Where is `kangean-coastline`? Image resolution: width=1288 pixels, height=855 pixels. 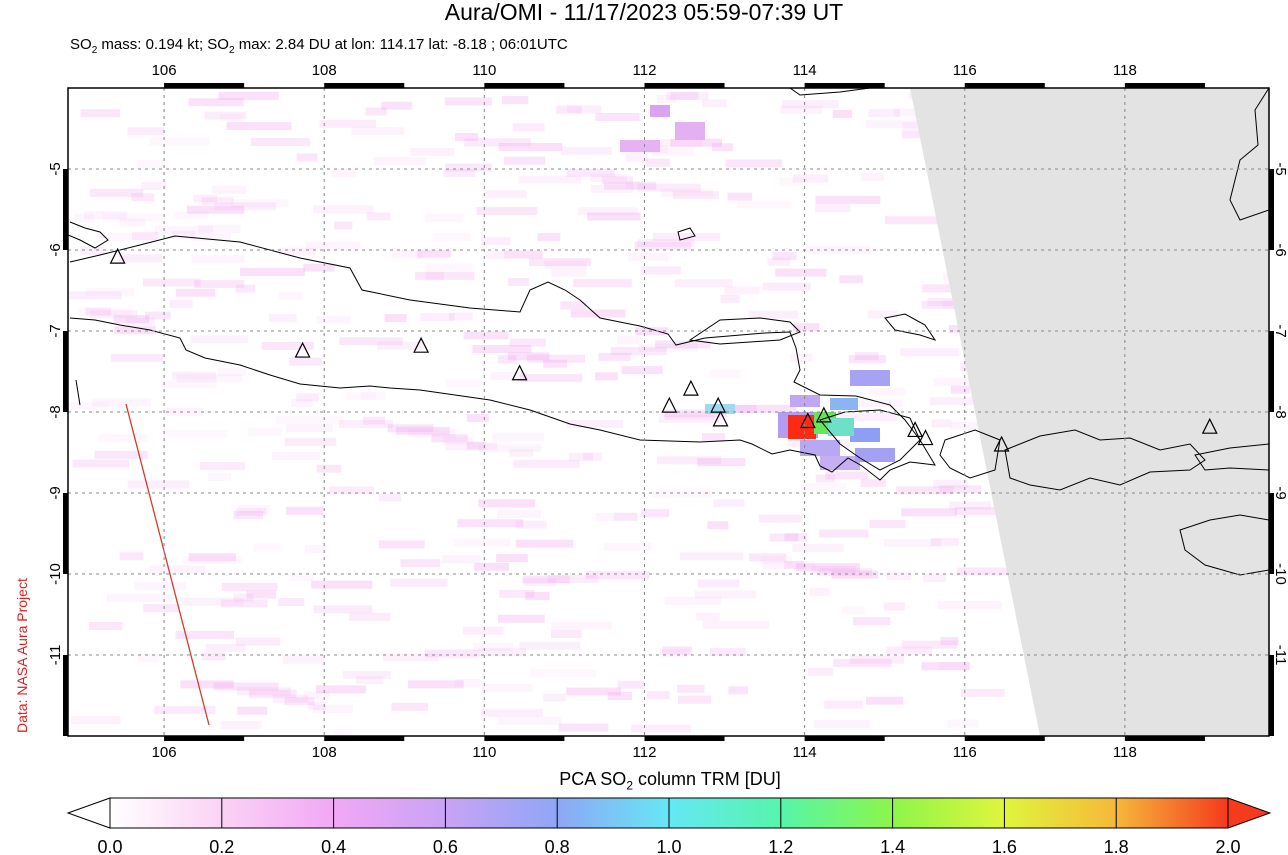 kangean-coastline is located at coordinates (910, 327).